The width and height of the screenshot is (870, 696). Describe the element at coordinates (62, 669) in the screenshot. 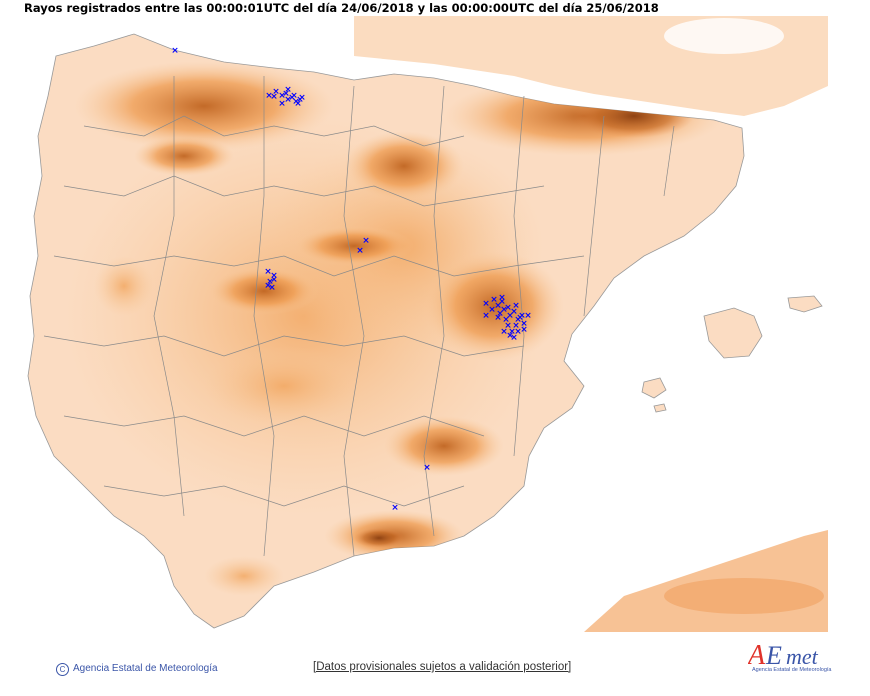

I see `copyright-icon: C` at that location.